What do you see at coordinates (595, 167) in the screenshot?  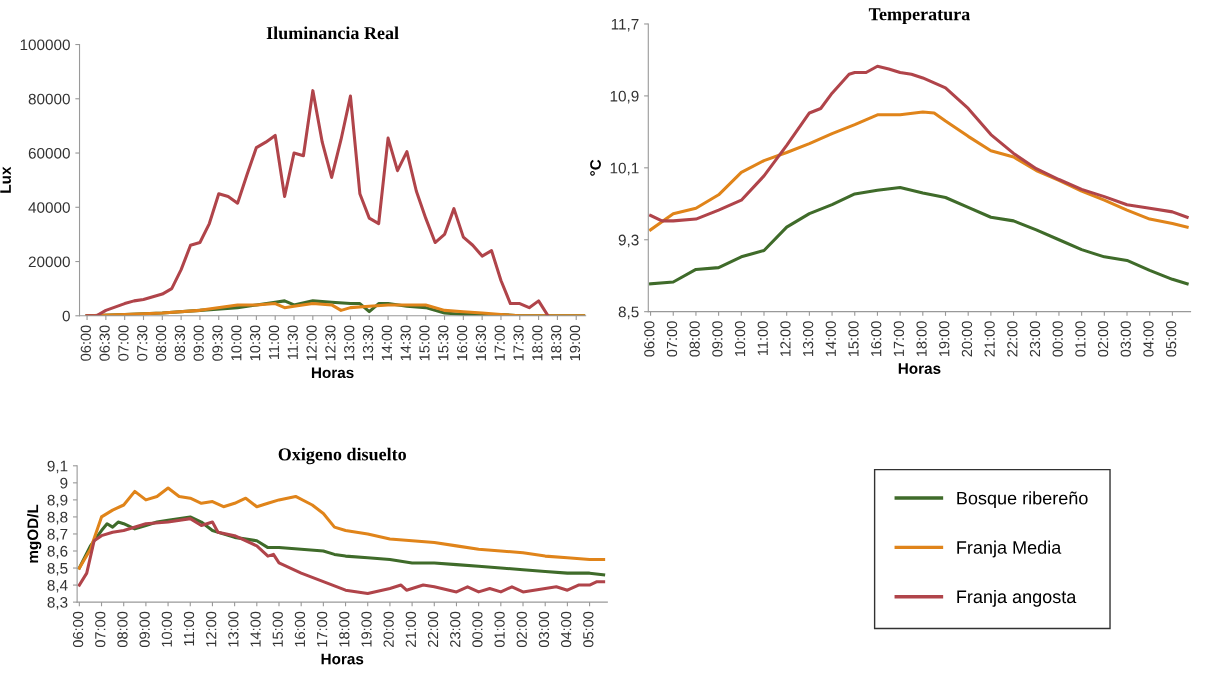 I see `y-axis-title: °C` at bounding box center [595, 167].